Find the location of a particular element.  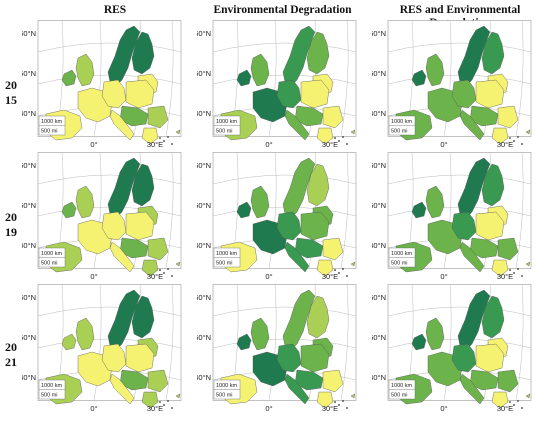

row-label-2021: 20 21 is located at coordinates (11, 355).